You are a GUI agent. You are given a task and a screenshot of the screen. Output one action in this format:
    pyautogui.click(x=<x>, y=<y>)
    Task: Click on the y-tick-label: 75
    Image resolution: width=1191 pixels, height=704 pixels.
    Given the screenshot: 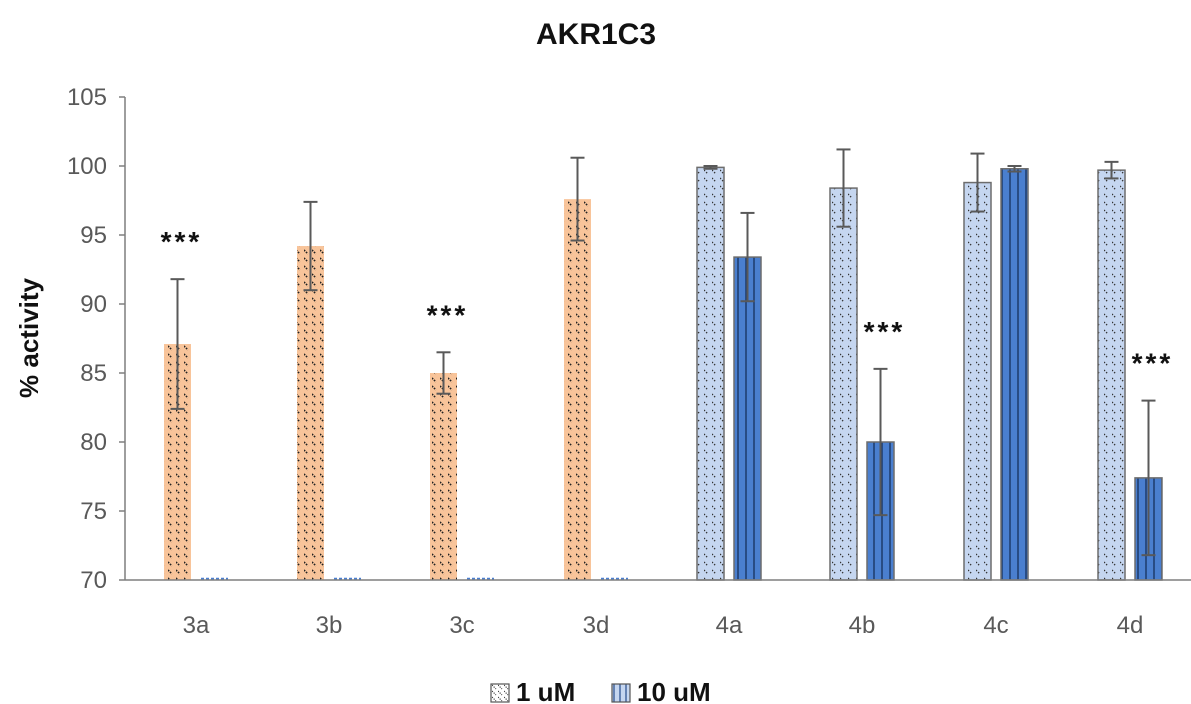 What is the action you would take?
    pyautogui.click(x=93, y=511)
    